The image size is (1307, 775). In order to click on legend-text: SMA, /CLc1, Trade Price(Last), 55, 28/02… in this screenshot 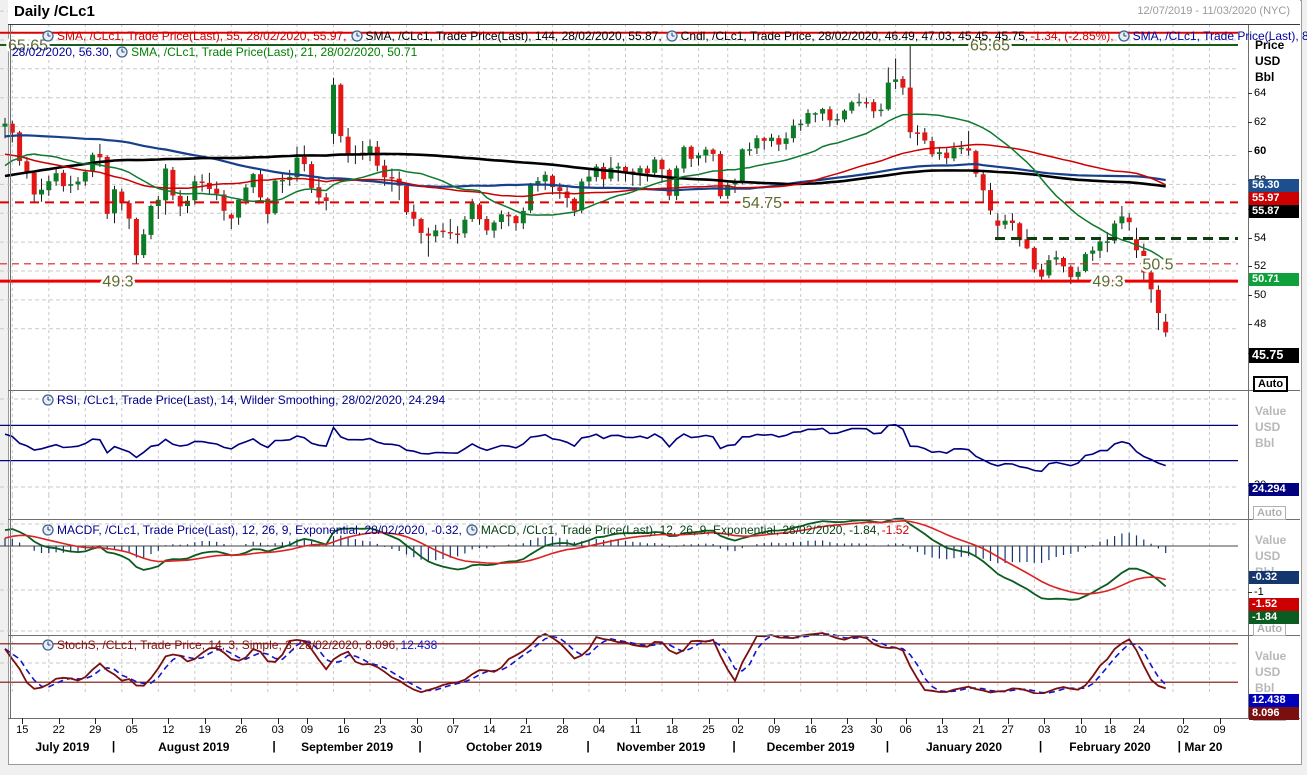, I will do `click(202, 36)`.